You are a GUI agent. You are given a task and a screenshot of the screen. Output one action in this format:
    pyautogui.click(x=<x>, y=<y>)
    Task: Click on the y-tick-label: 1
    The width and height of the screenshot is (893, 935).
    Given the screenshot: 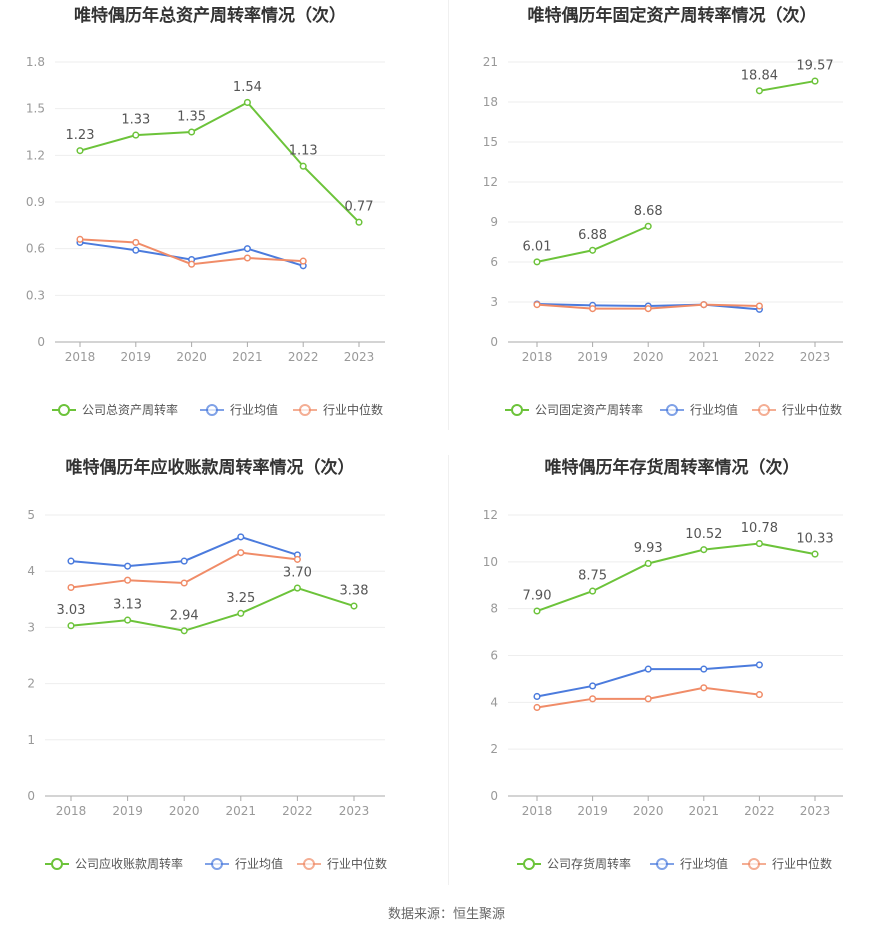 What is the action you would take?
    pyautogui.click(x=31, y=740)
    